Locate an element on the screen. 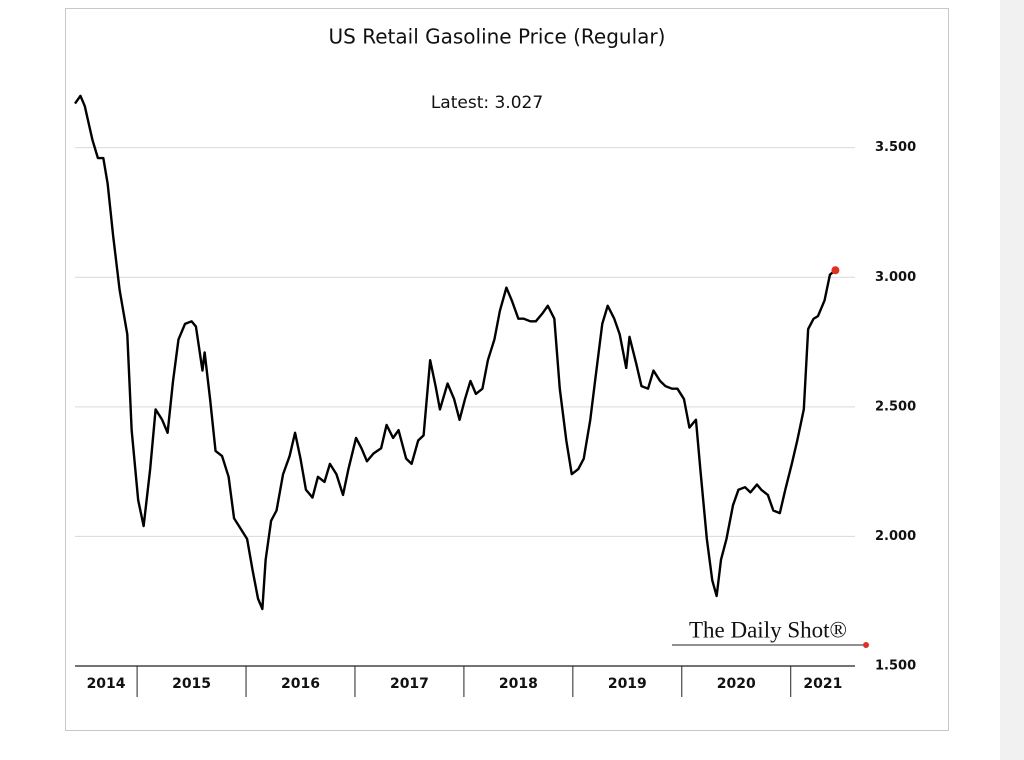 Image resolution: width=1024 pixels, height=760 pixels. x-tick-label: 2014 is located at coordinates (106, 684).